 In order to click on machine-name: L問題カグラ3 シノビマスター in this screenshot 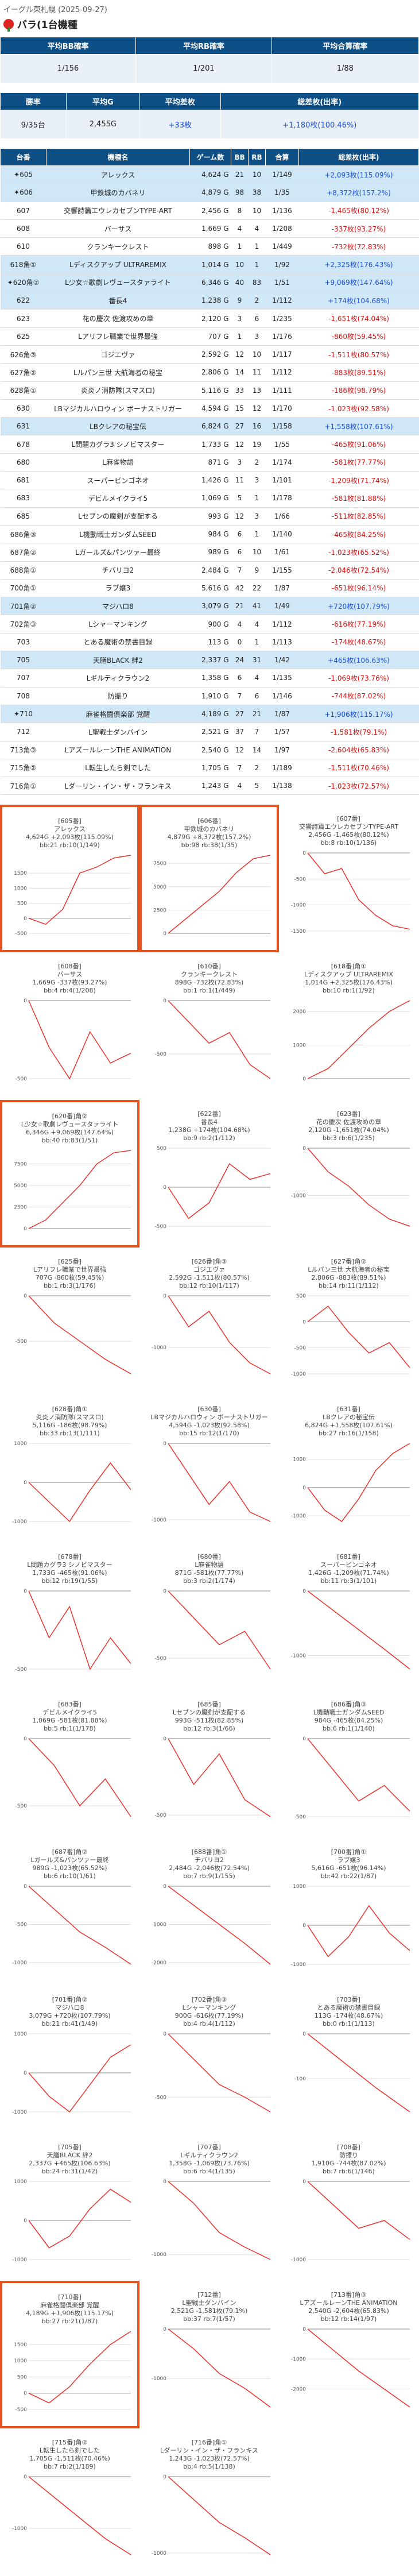, I will do `click(118, 444)`.